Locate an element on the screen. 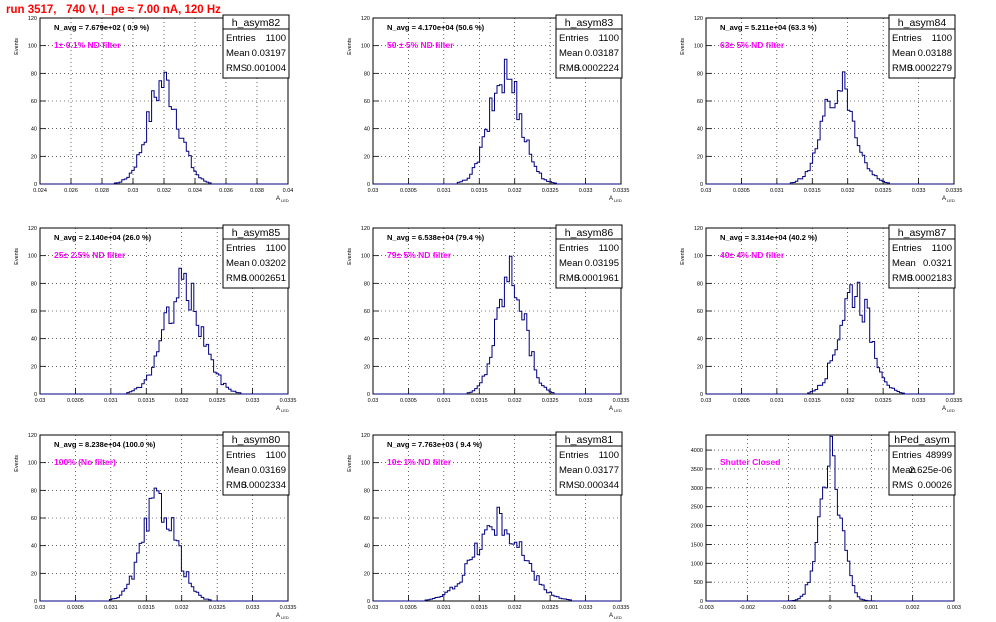 The width and height of the screenshot is (996, 622). rms-value: 0.0002279 is located at coordinates (929, 68).